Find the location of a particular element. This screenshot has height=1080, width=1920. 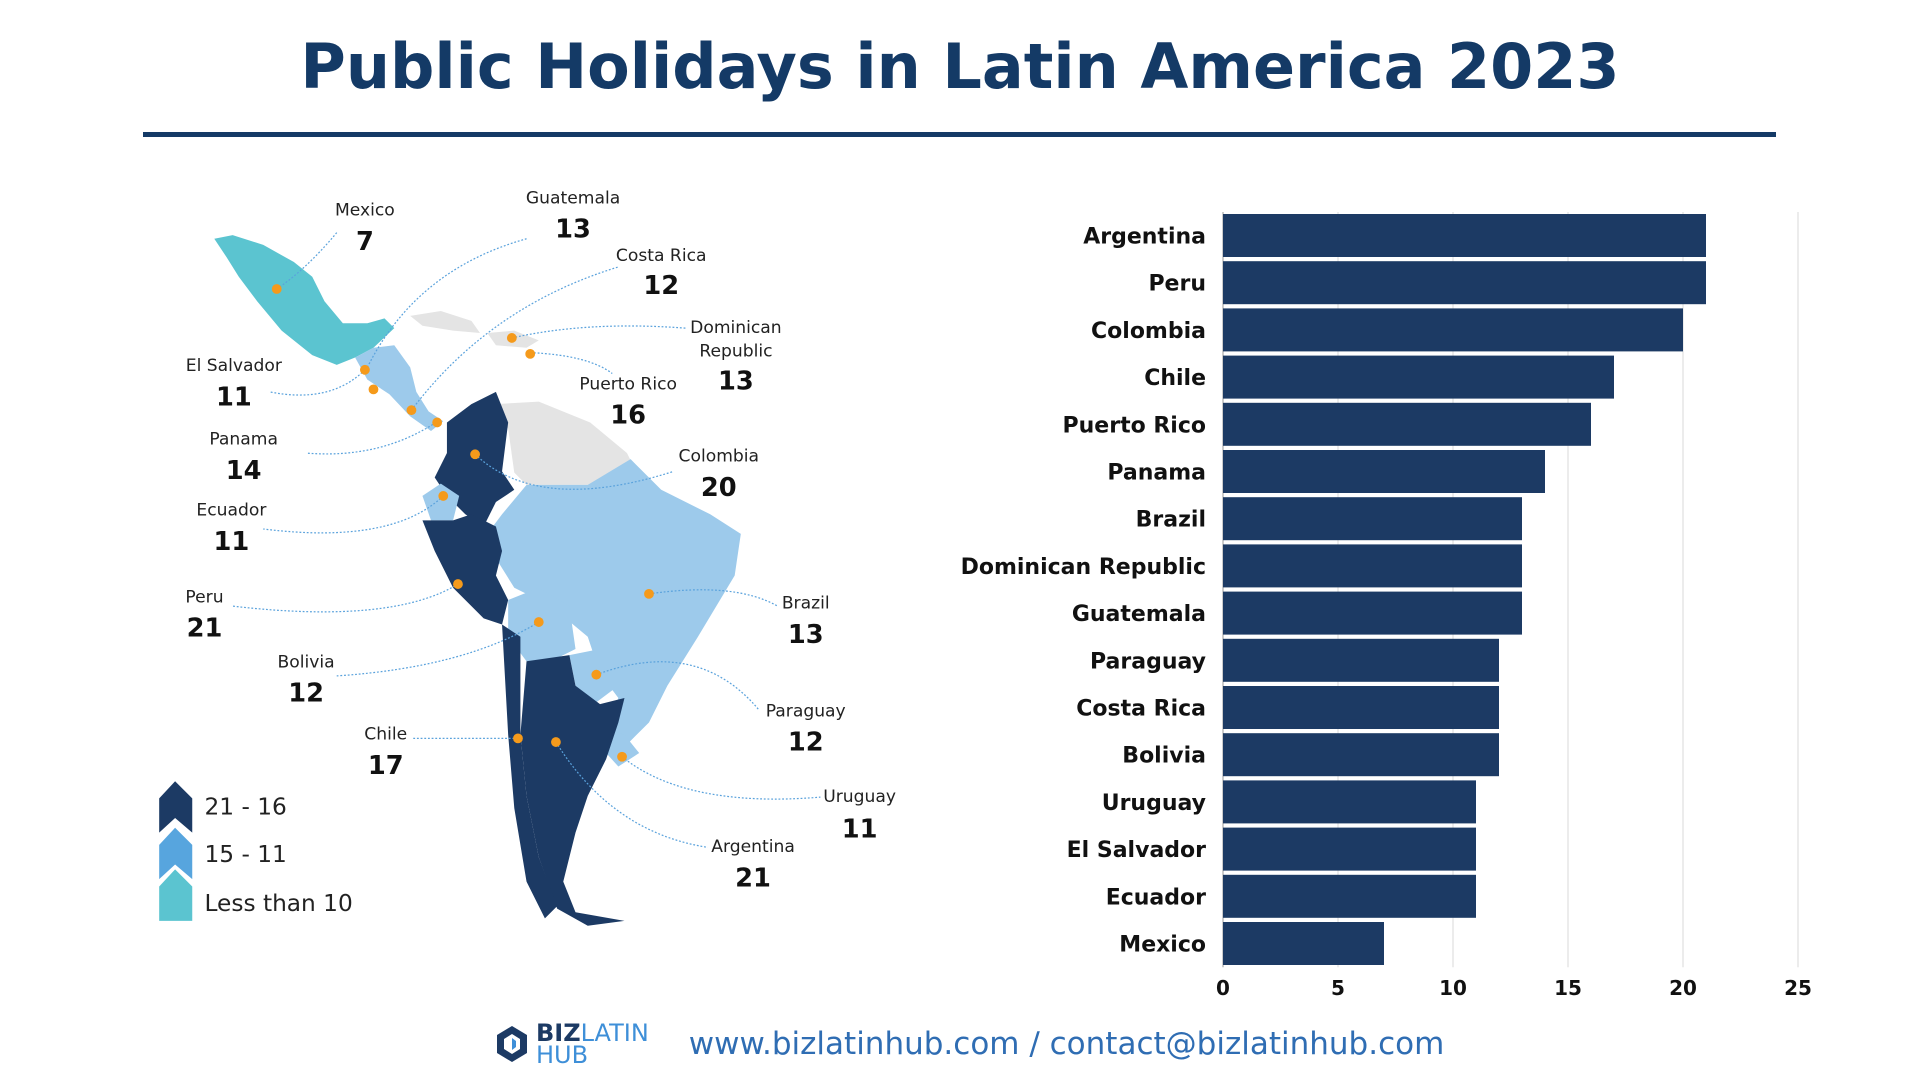

dot-peru is located at coordinates (458, 584).